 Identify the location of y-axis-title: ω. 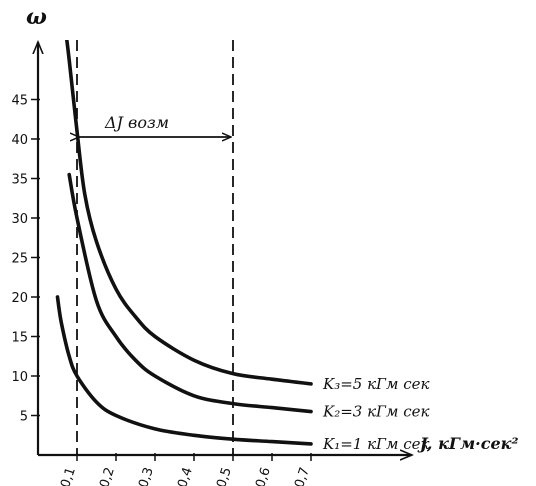
(36, 17).